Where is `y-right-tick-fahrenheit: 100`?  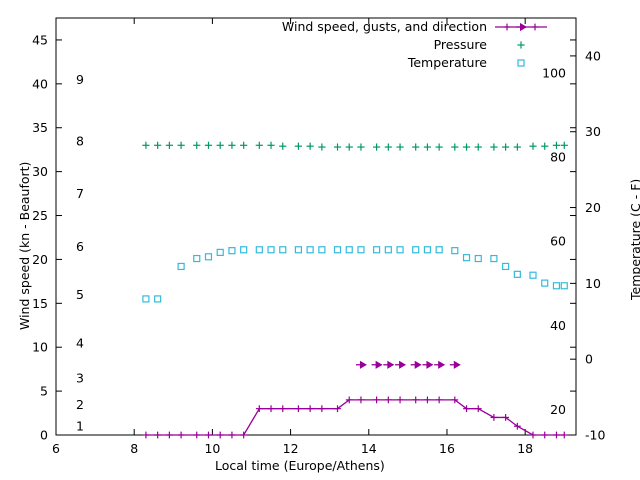 y-right-tick-fahrenheit: 100 is located at coordinates (554, 72).